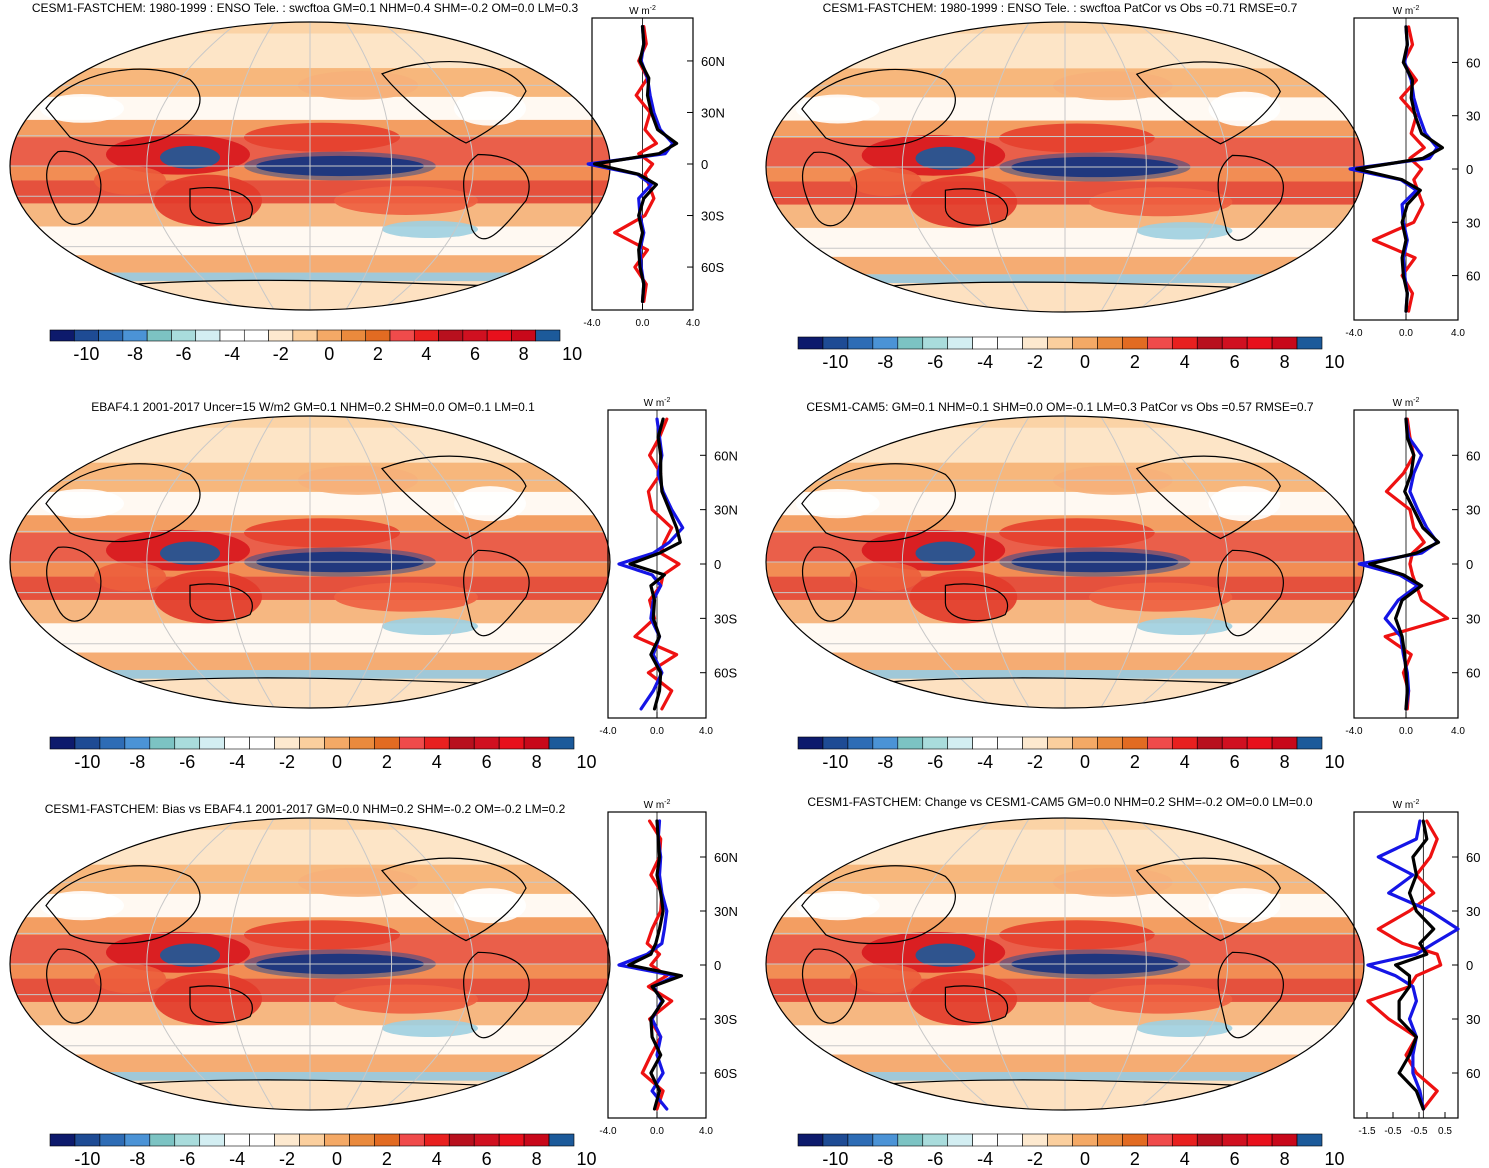 This screenshot has height=1168, width=1489. What do you see at coordinates (1412, 172) in the screenshot?
I see `zonal-profile-2: W m-2 60 30 0 30 60 -4.0 0.0 4.0` at bounding box center [1412, 172].